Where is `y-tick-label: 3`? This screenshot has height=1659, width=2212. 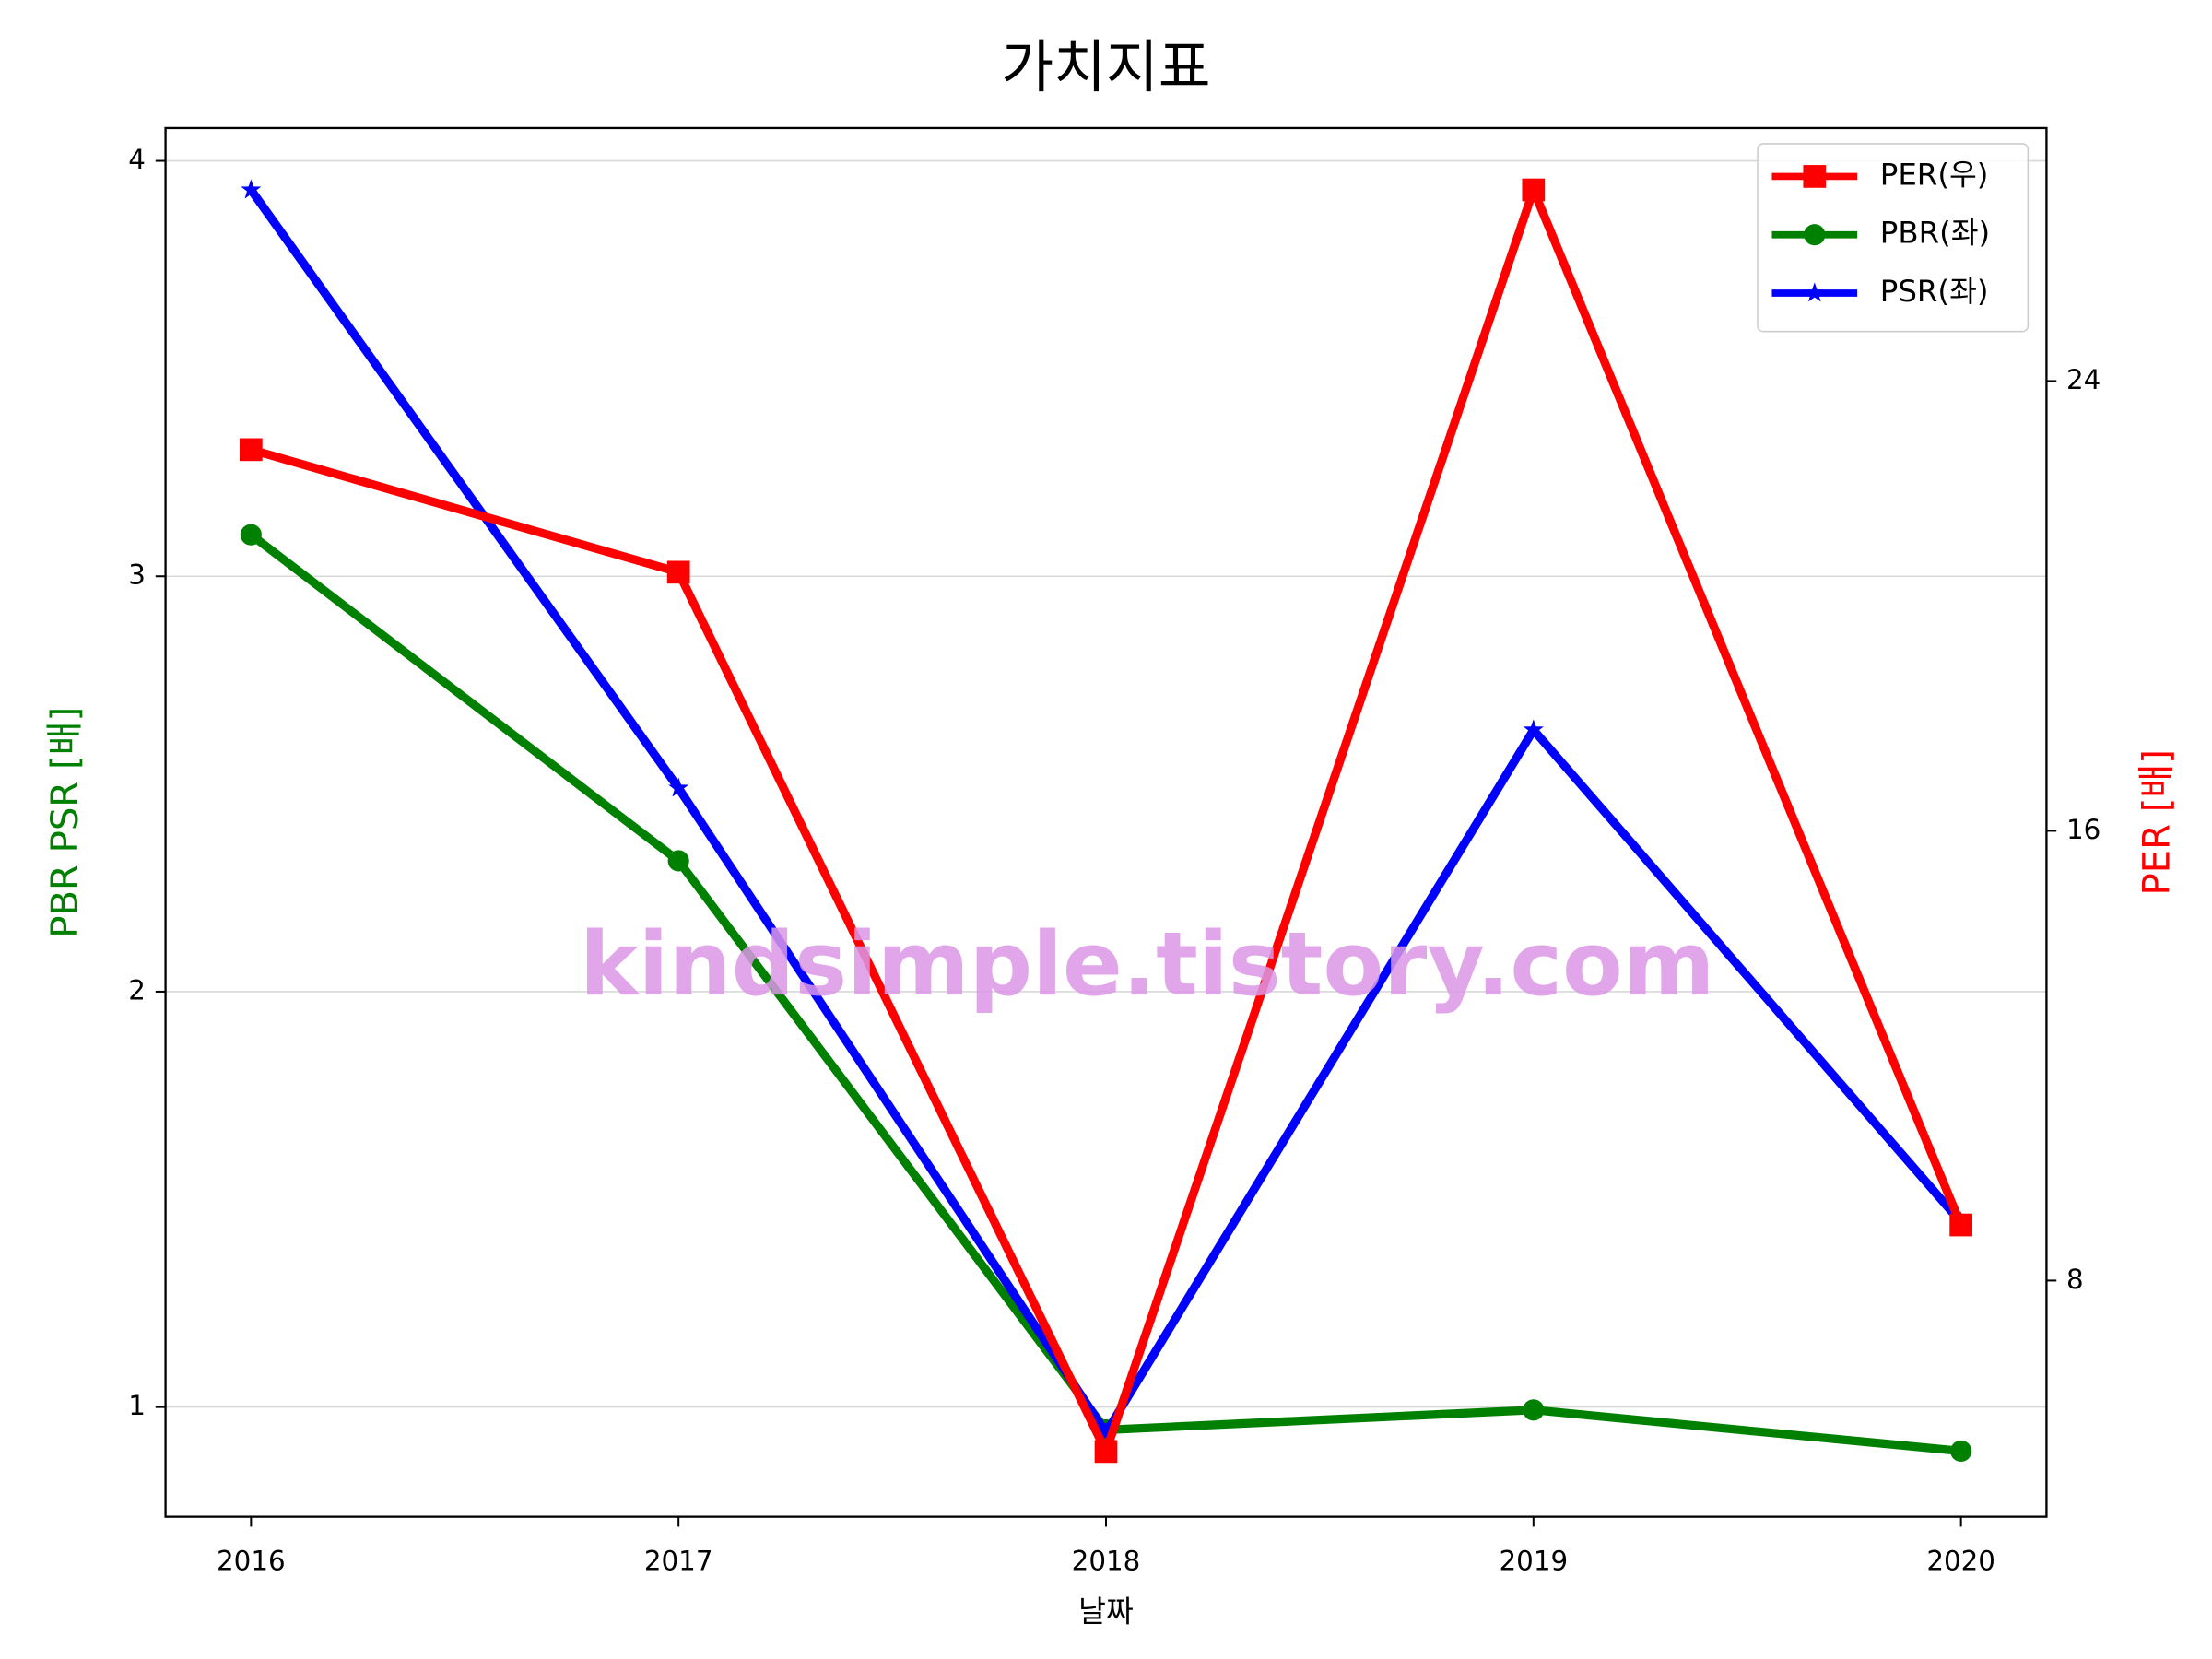
y-tick-label: 3 is located at coordinates (137, 575).